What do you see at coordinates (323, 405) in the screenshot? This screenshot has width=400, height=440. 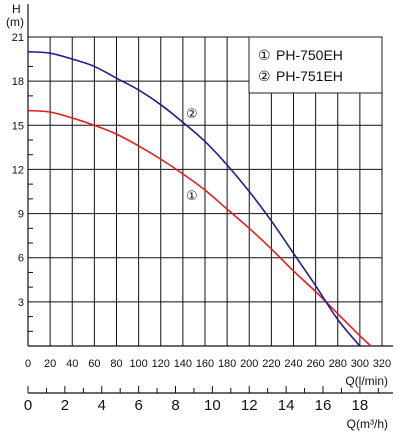 I see `x2-tick-label: 16` at bounding box center [323, 405].